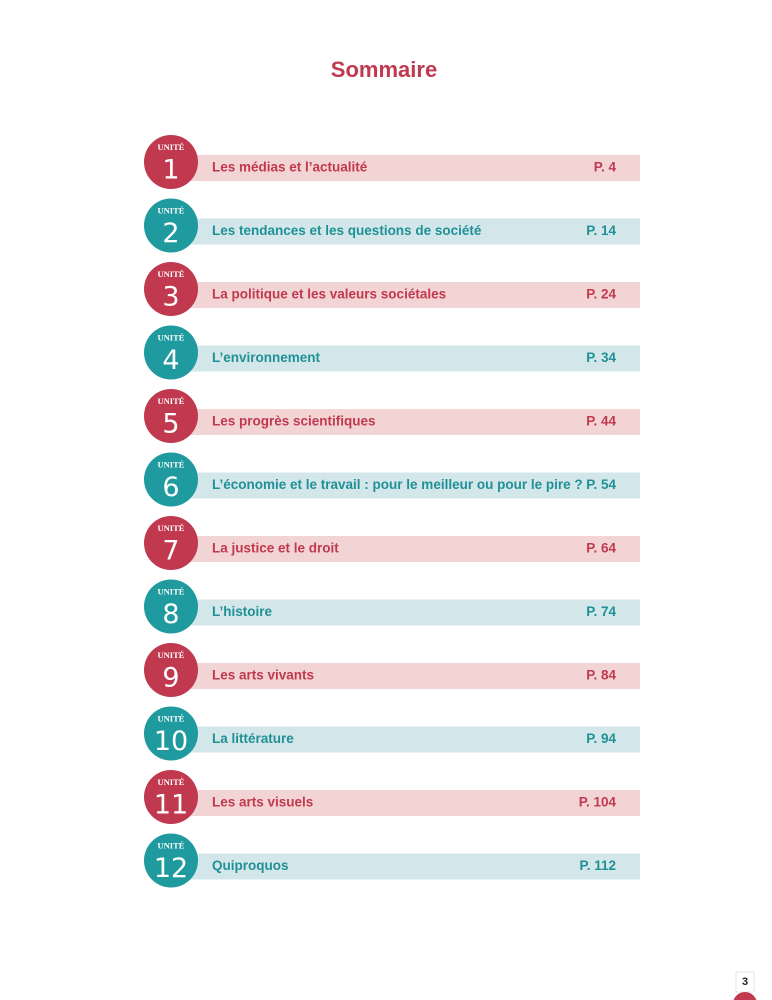 The width and height of the screenshot is (772, 1000). What do you see at coordinates (171, 805) in the screenshot?
I see `unit-number: 11` at bounding box center [171, 805].